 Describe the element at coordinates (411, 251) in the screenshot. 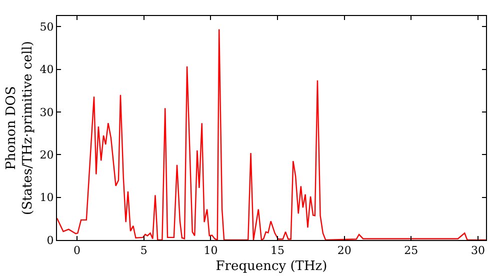

I see `x-tick-label: 25` at that location.